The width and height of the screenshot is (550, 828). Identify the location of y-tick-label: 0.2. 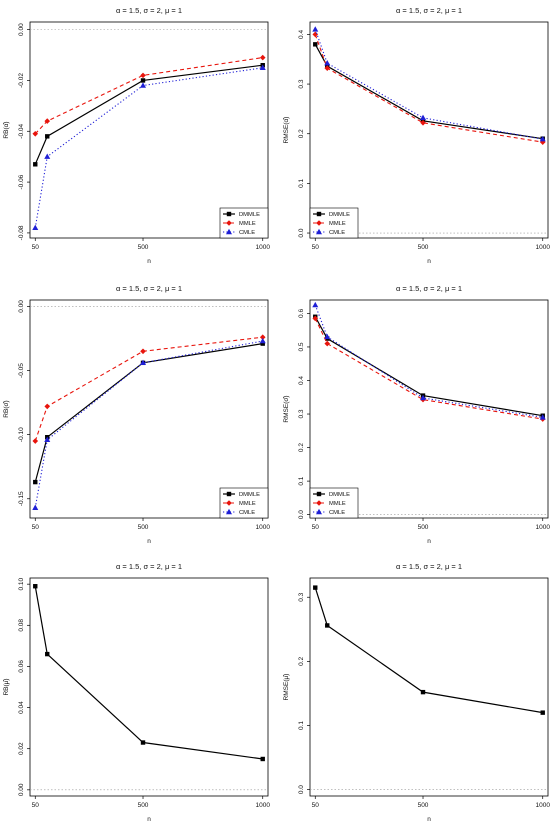
(301, 447).